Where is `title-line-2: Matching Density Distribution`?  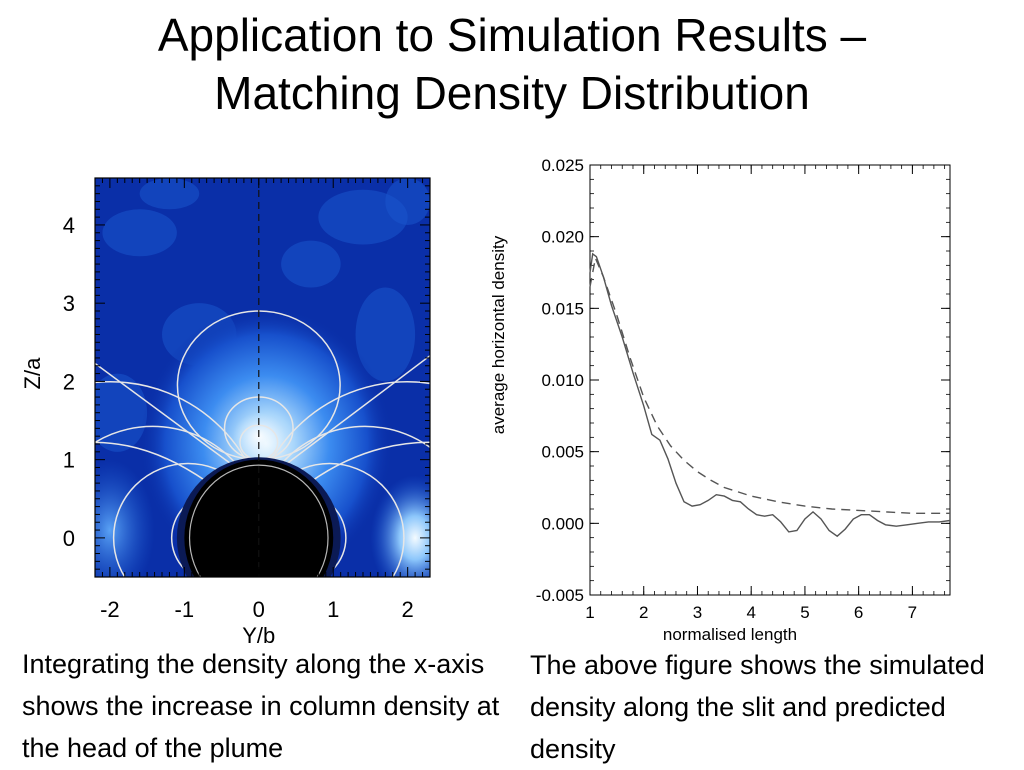
title-line-2: Matching Density Distribution is located at coordinates (512, 93).